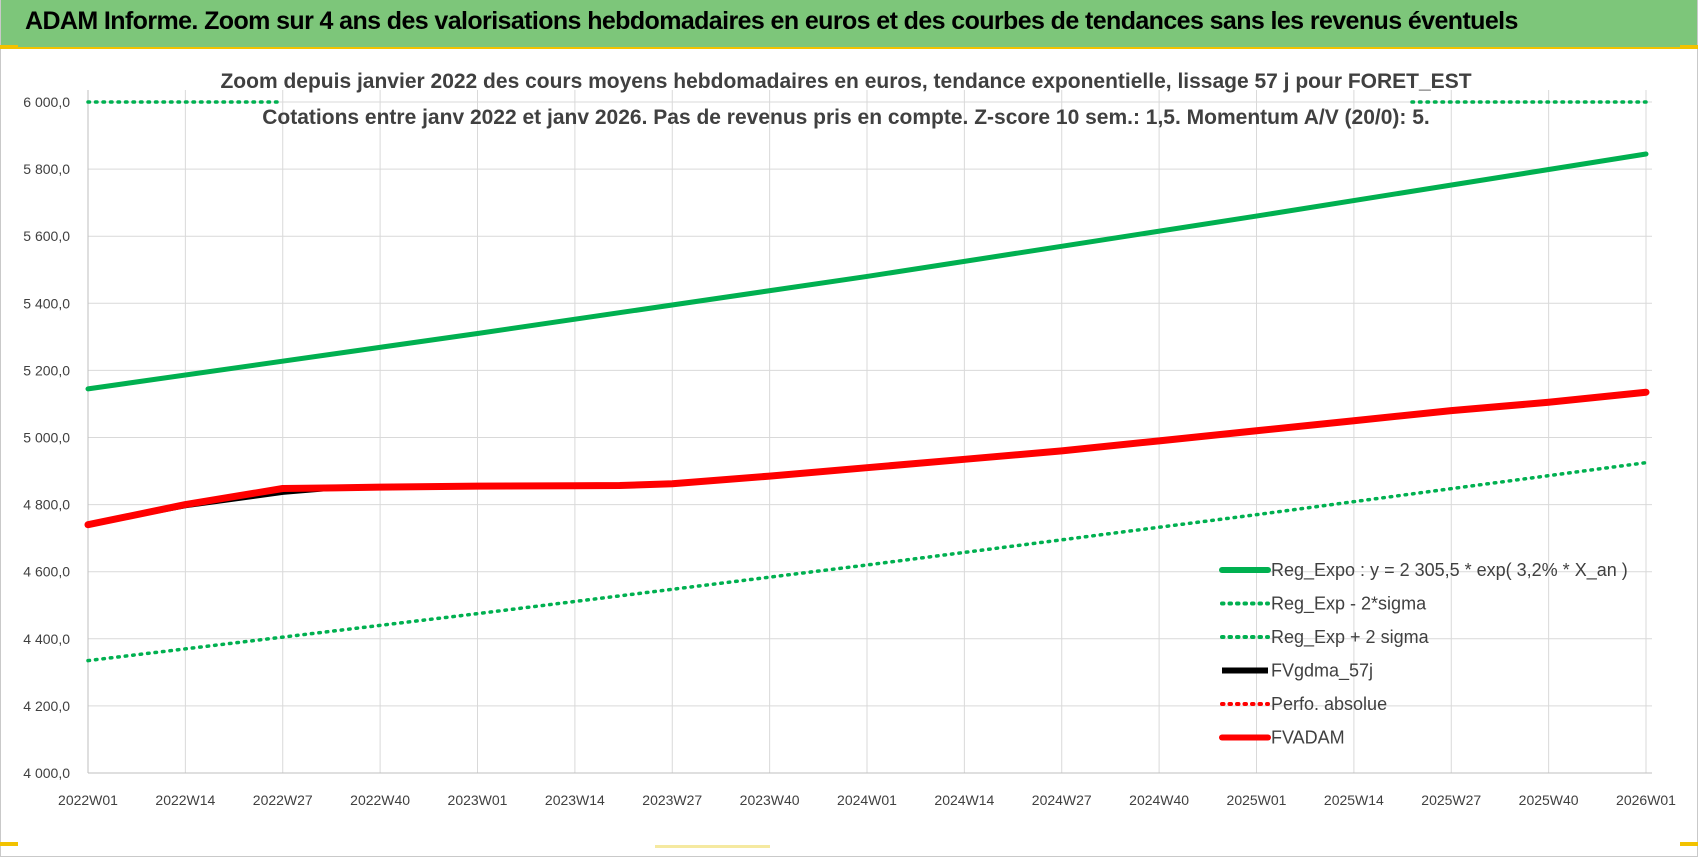 The height and width of the screenshot is (857, 1698). What do you see at coordinates (1329, 704) in the screenshot?
I see `legend-label: Perfo. absolue` at bounding box center [1329, 704].